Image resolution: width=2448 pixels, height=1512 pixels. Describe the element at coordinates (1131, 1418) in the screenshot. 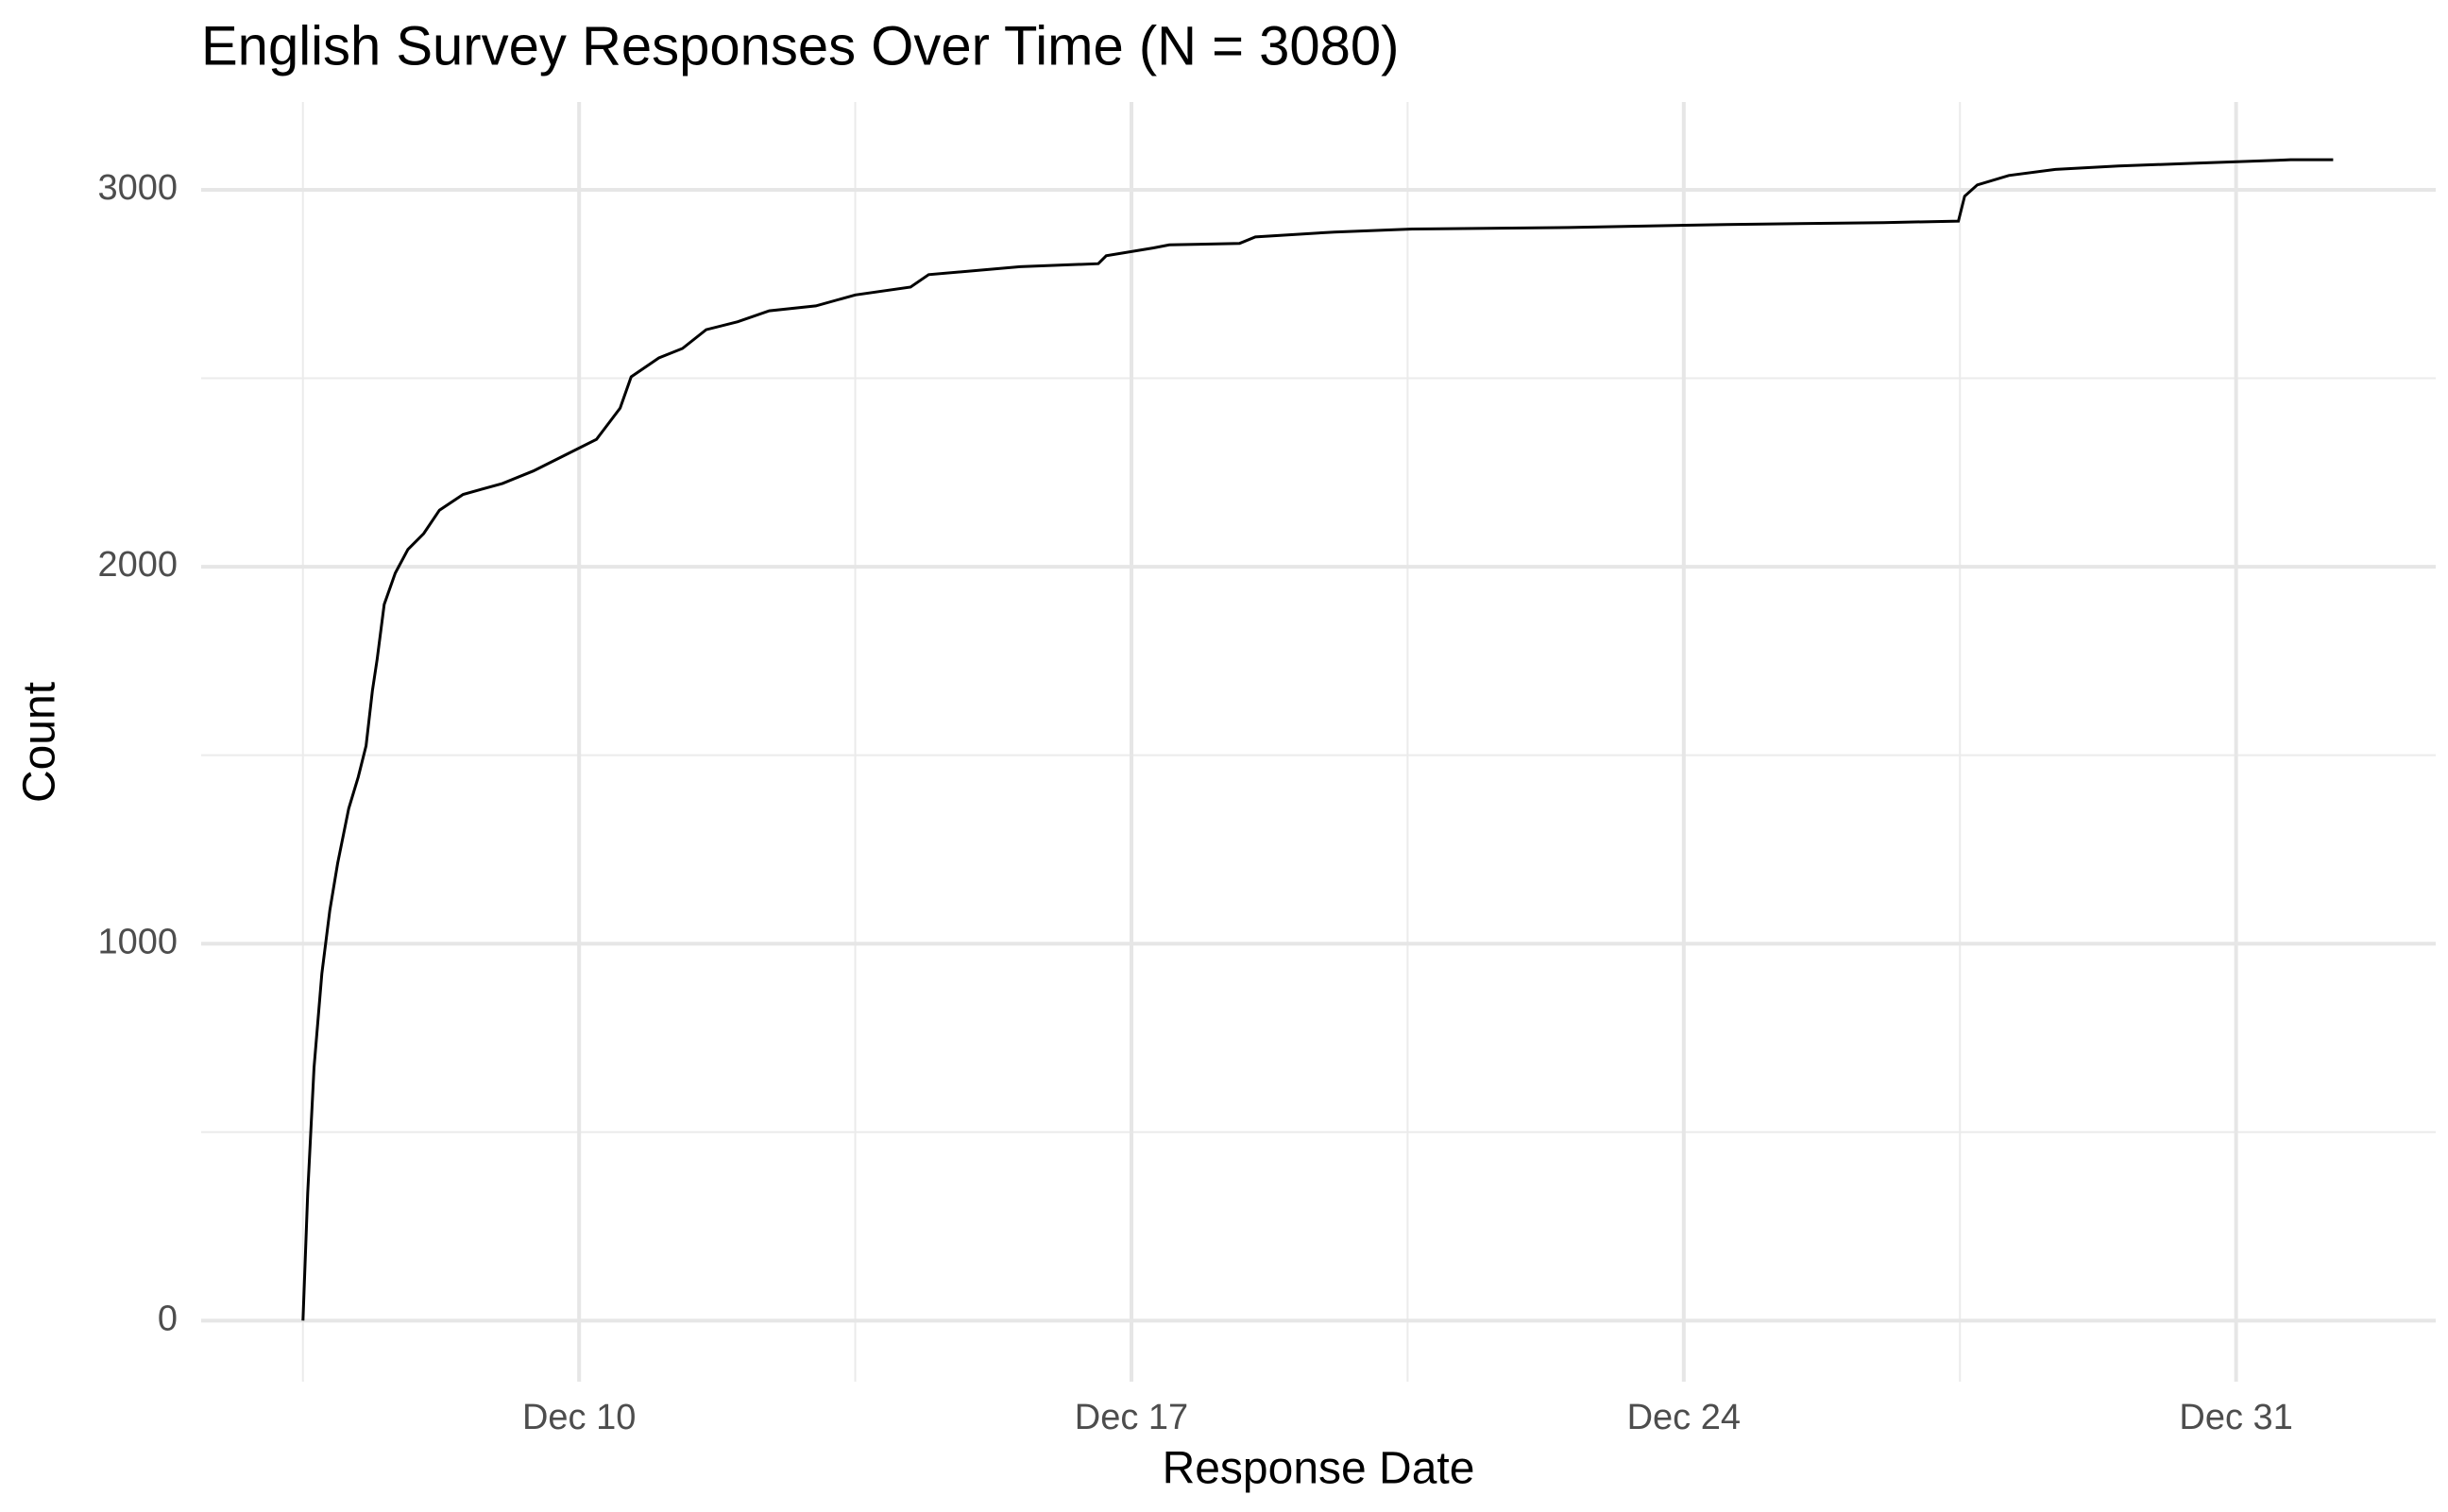

I see `x-tick-label: Dec 17` at that location.